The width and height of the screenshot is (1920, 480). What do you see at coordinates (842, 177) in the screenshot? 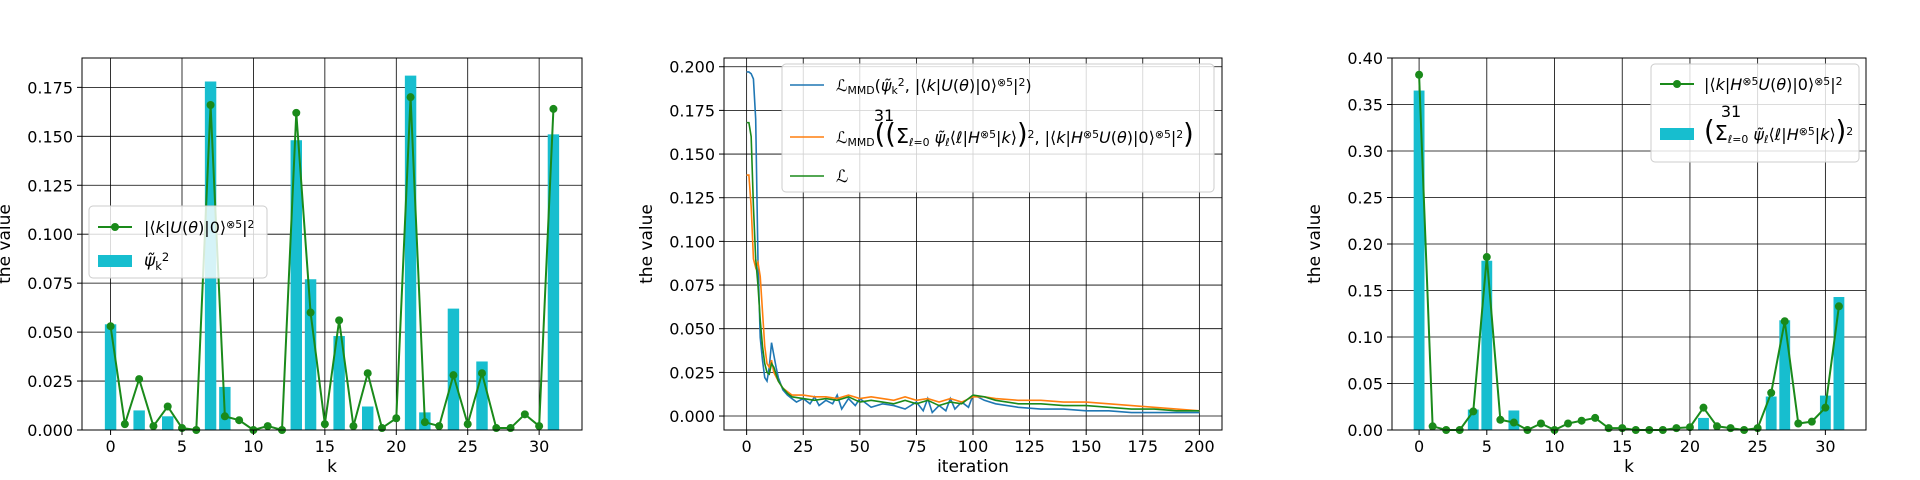
I see `legend-label: ℒ` at bounding box center [842, 177].